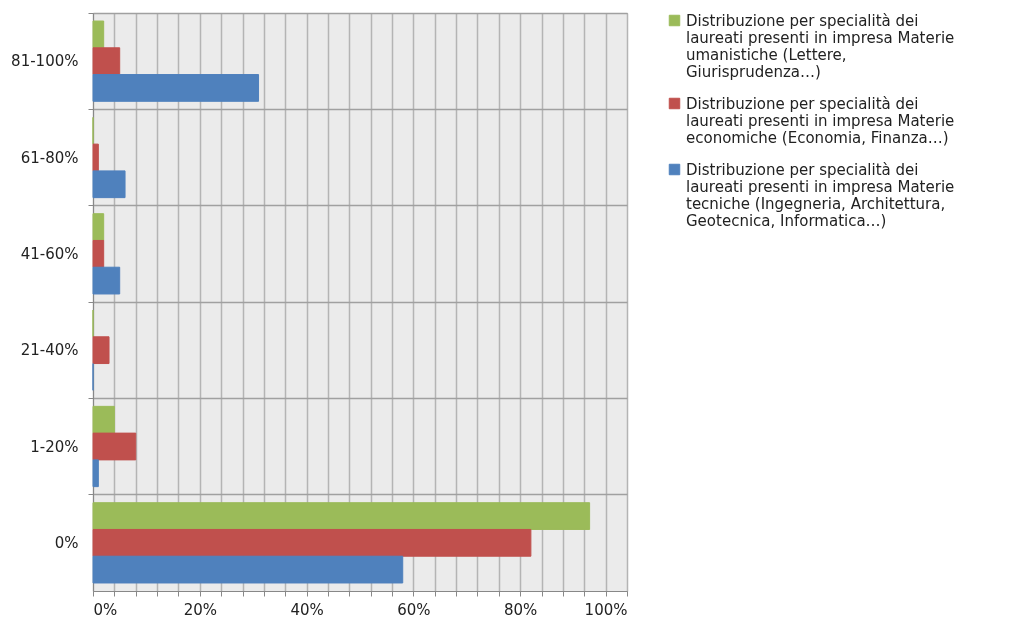  What do you see at coordinates (66, 542) in the screenshot?
I see `y-tick-label: 0%` at bounding box center [66, 542].